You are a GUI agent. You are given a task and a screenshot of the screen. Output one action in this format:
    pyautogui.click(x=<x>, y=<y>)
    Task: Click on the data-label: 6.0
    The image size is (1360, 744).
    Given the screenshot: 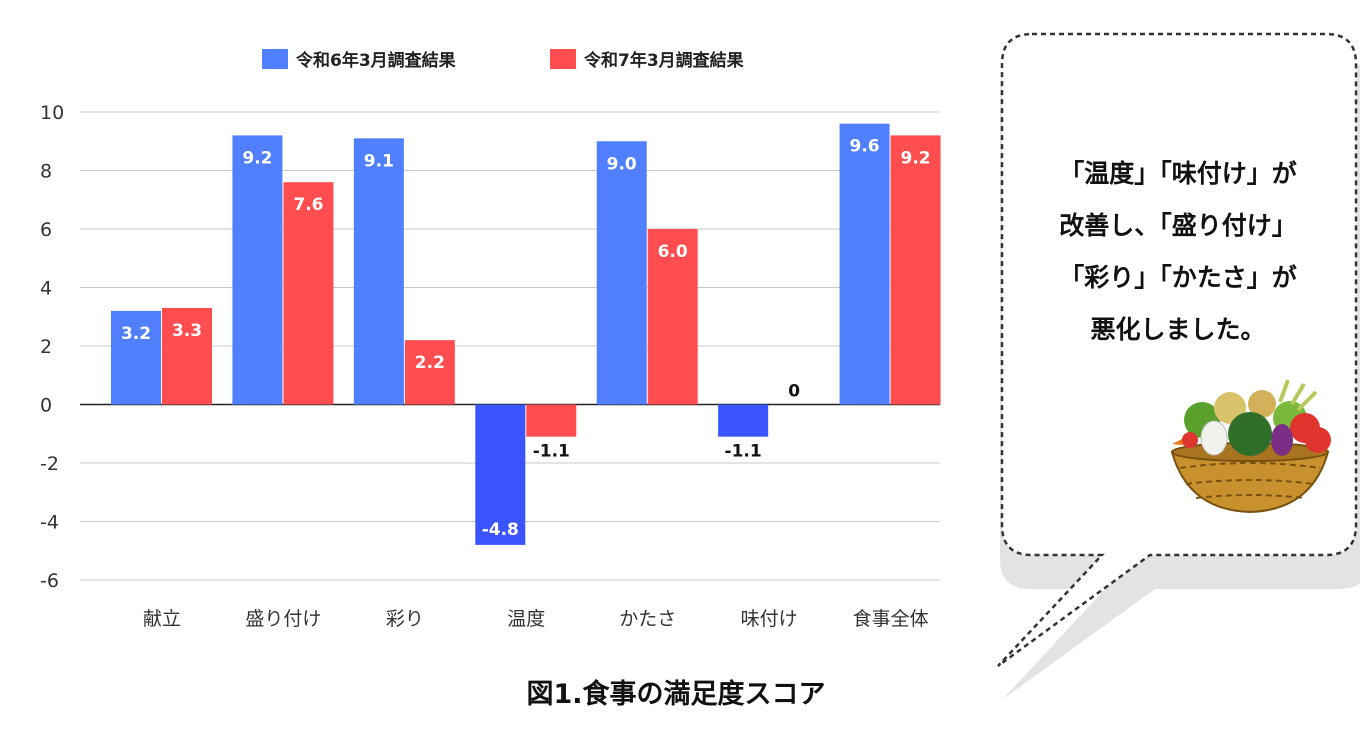 What is the action you would take?
    pyautogui.click(x=673, y=252)
    